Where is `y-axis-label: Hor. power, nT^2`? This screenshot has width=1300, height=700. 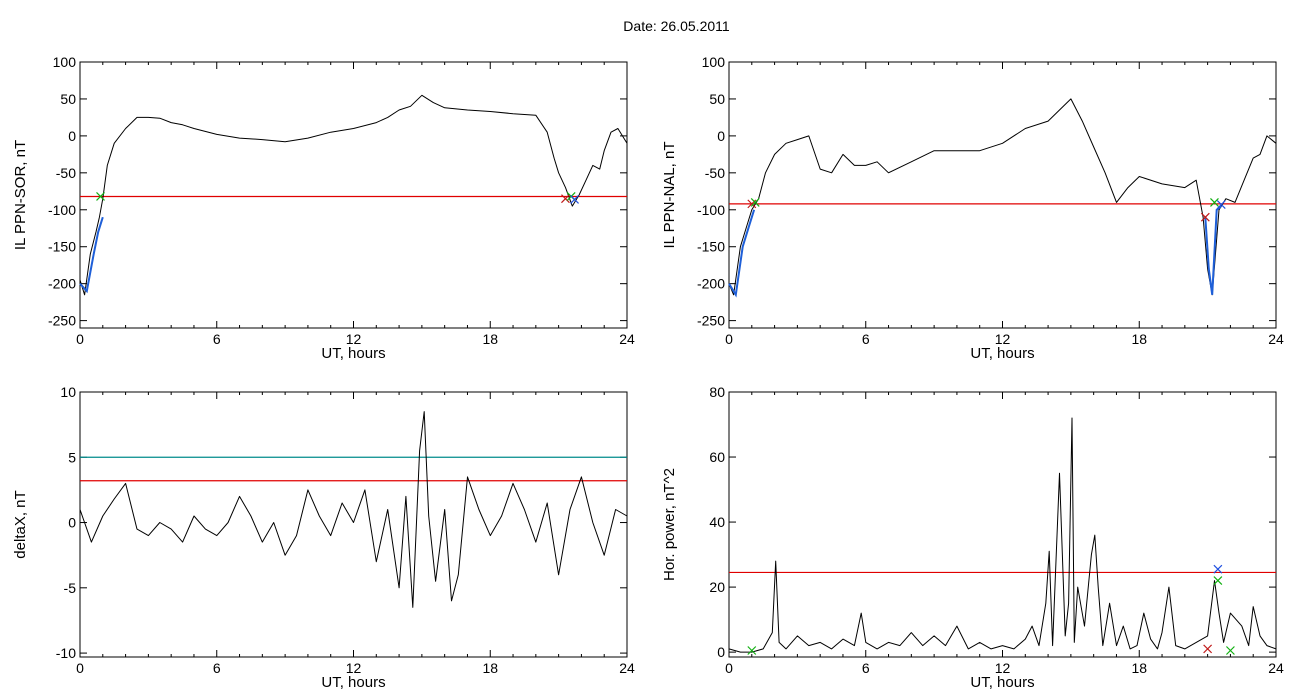
y-axis-label: Hor. power, nT^2 is located at coordinates (669, 524).